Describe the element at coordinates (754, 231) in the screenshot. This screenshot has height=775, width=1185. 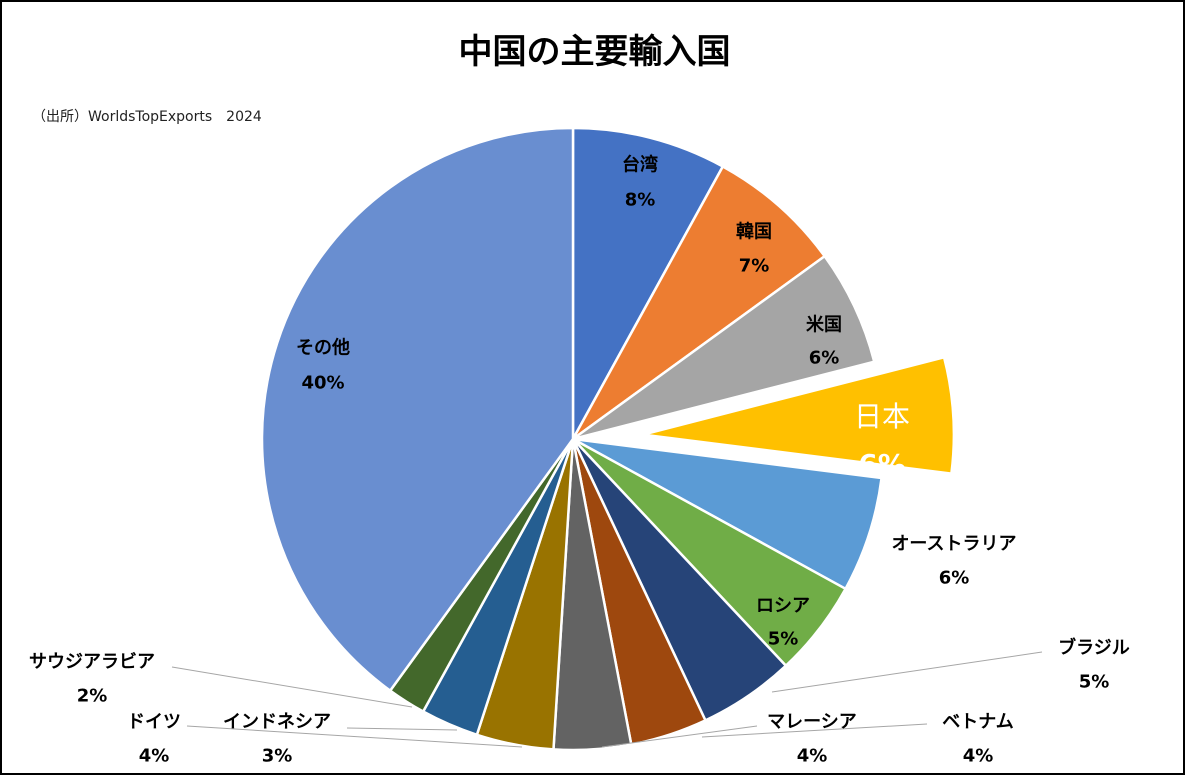
I see `slice-label: 韓国` at that location.